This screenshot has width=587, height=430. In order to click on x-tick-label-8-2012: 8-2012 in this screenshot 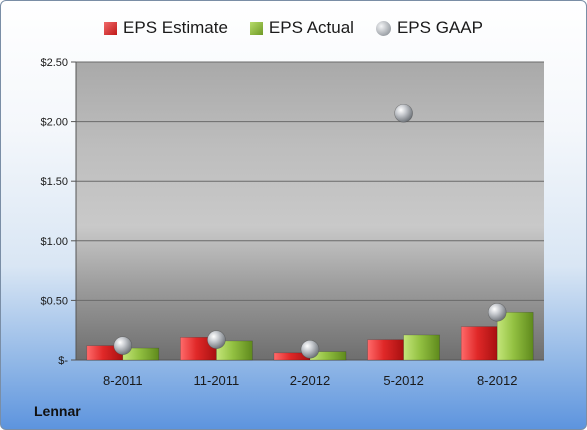, I will do `click(497, 380)`.